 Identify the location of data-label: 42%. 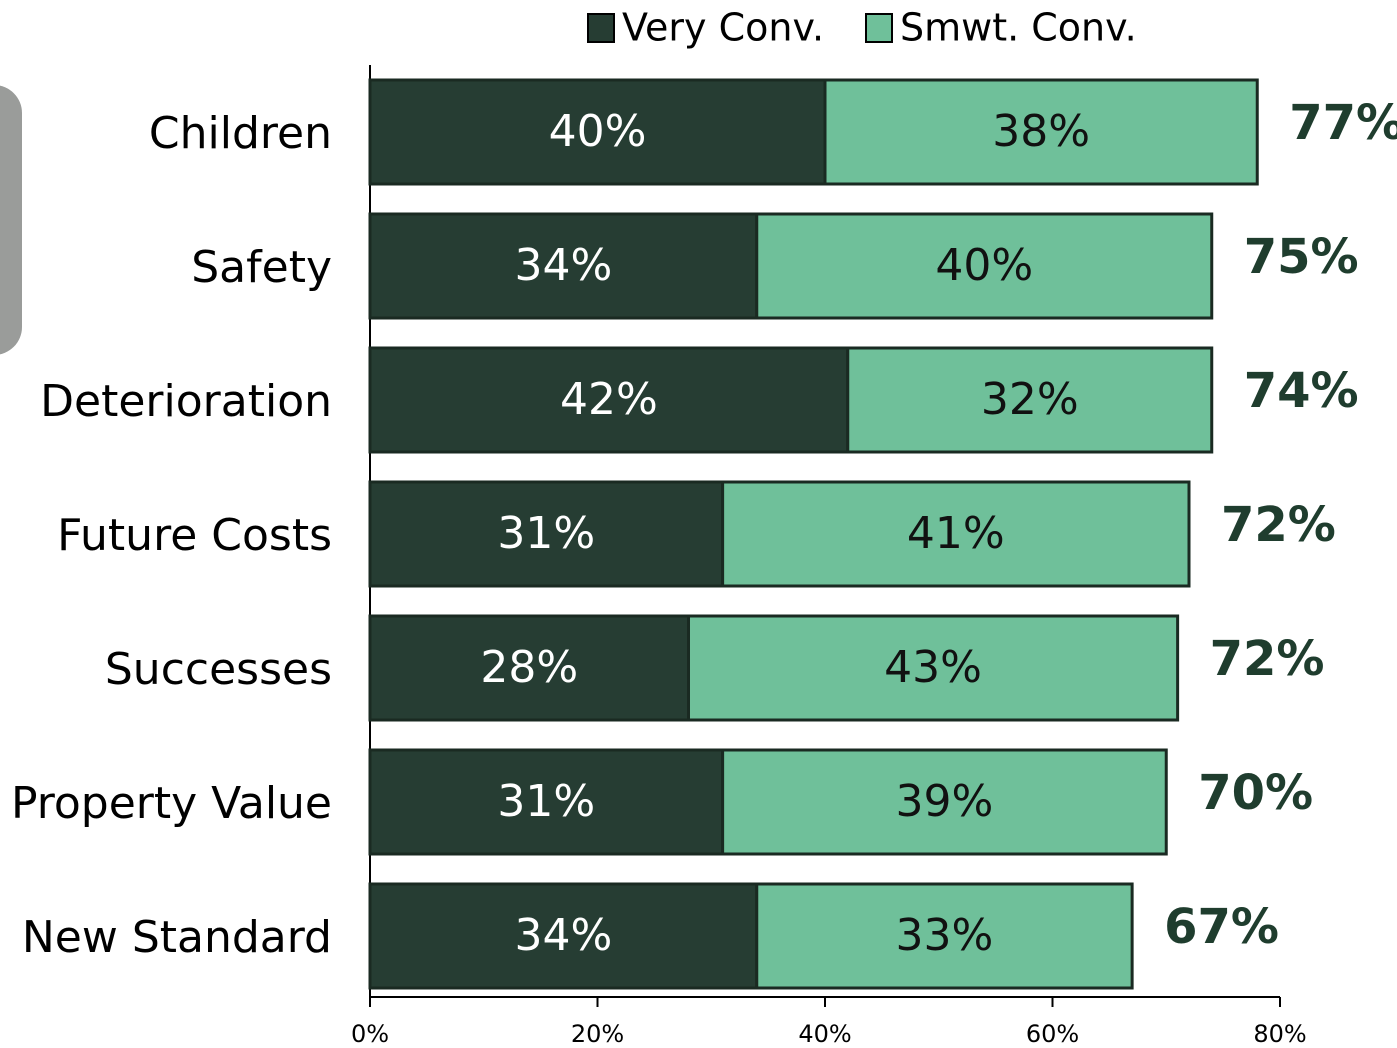
(609, 399).